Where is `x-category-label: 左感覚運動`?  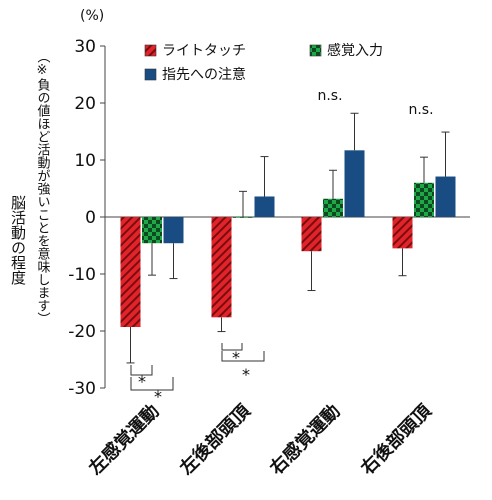 x-category-label: 左感覚運動 is located at coordinates (123, 439).